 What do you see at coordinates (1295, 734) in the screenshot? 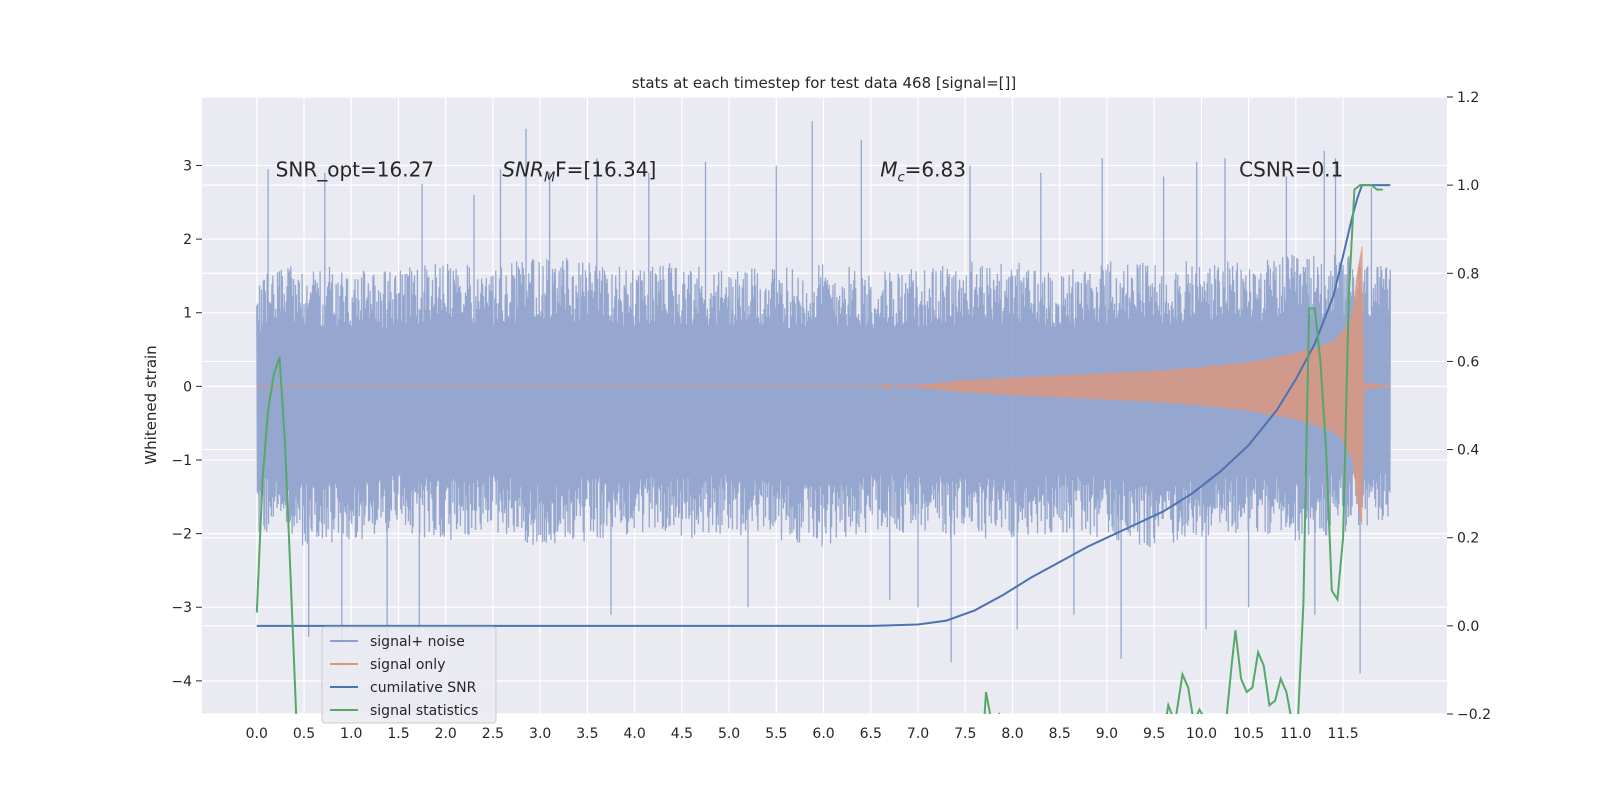
I see `x-tick-label: 11.0` at bounding box center [1295, 734].